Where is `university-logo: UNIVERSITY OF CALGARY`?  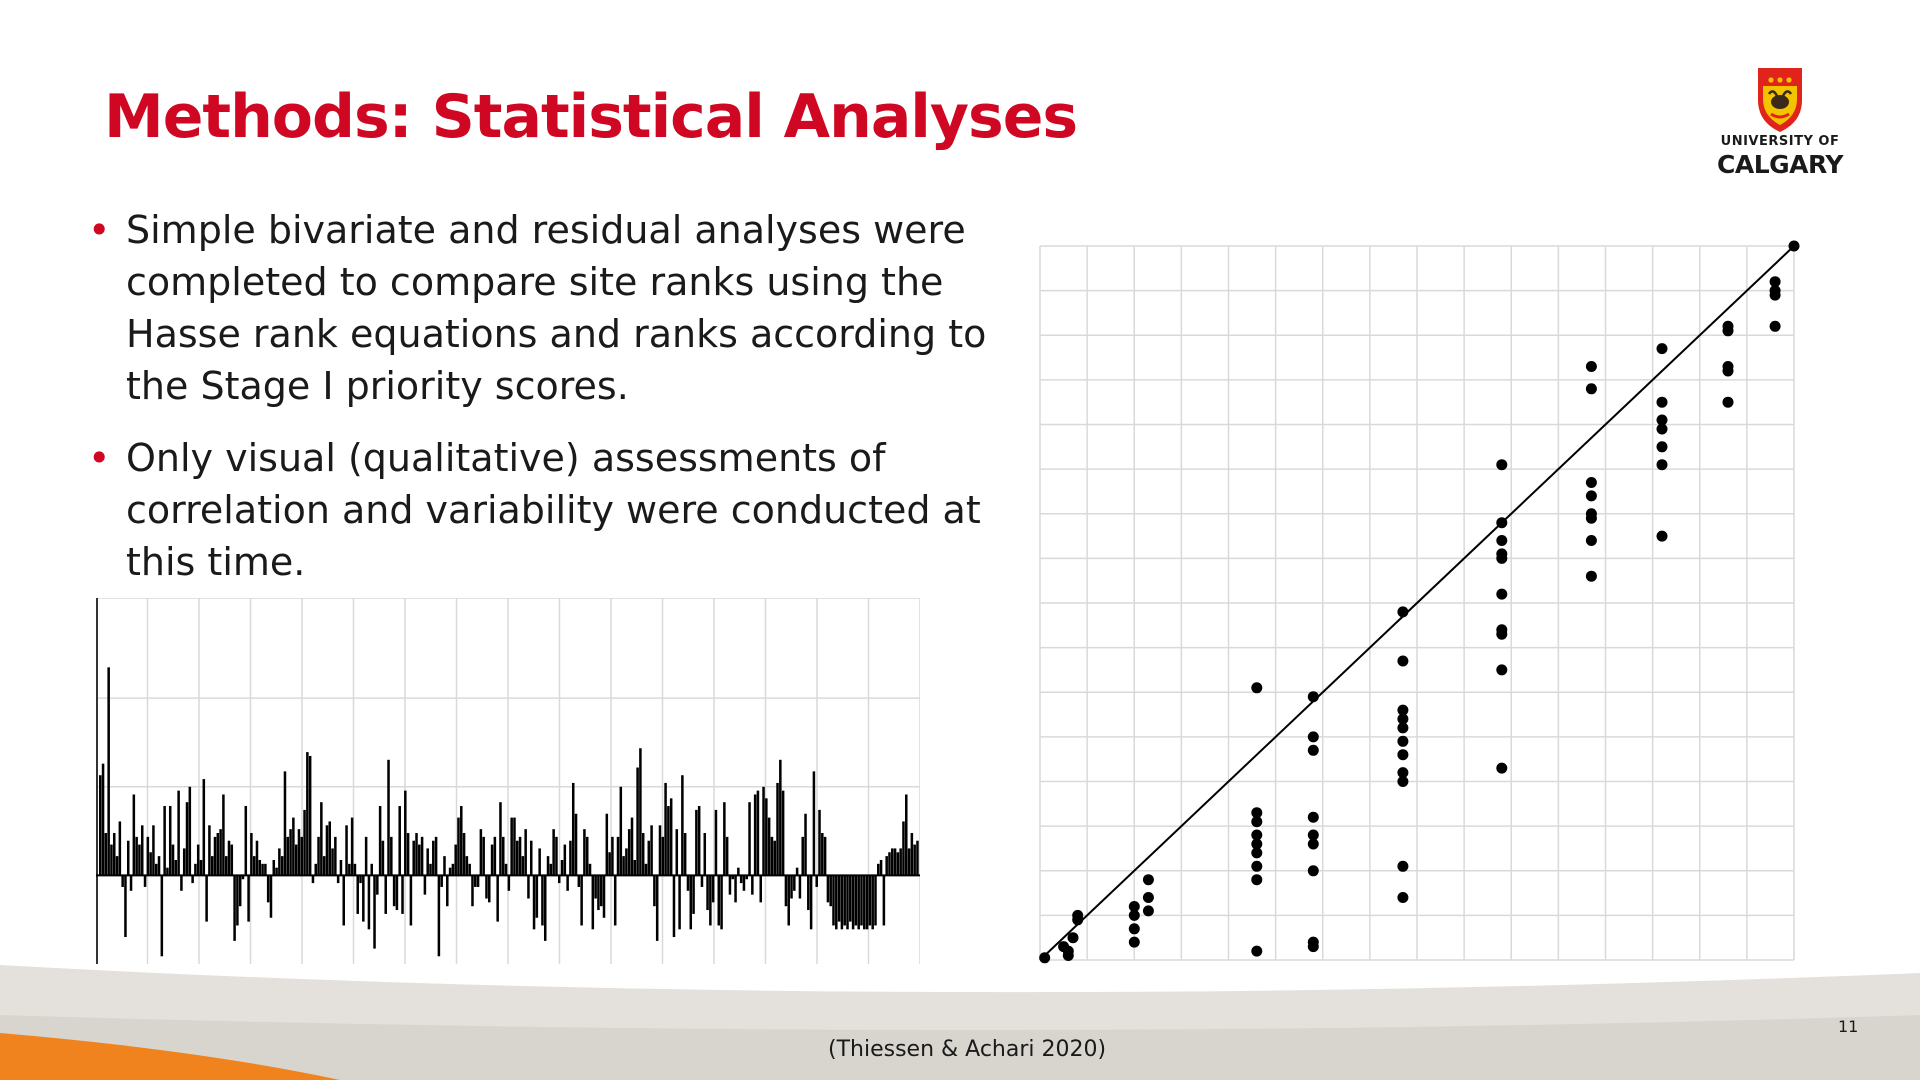 university-logo: UNIVERSITY OF CALGARY is located at coordinates (1780, 124).